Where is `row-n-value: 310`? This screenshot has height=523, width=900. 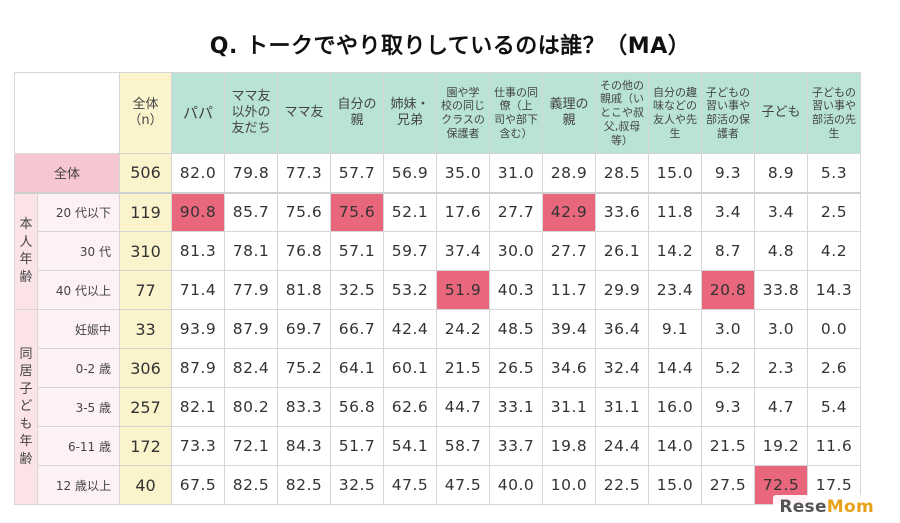 row-n-value: 310 is located at coordinates (145, 251).